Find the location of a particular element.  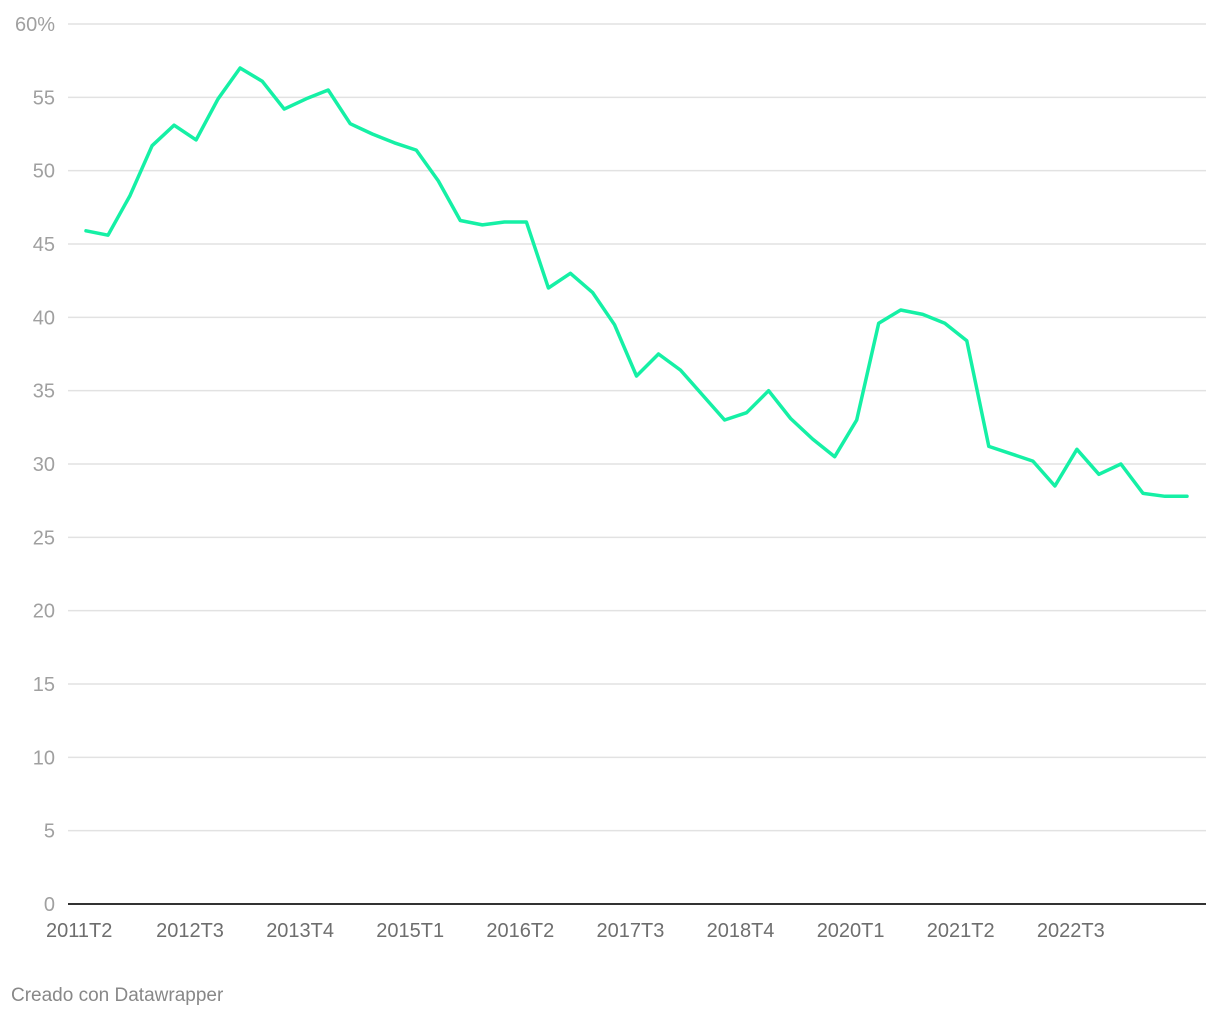

y-axis-labels: 0 5 10 15 20 25 30 35 40 45 50 55 60% is located at coordinates (35, 465).